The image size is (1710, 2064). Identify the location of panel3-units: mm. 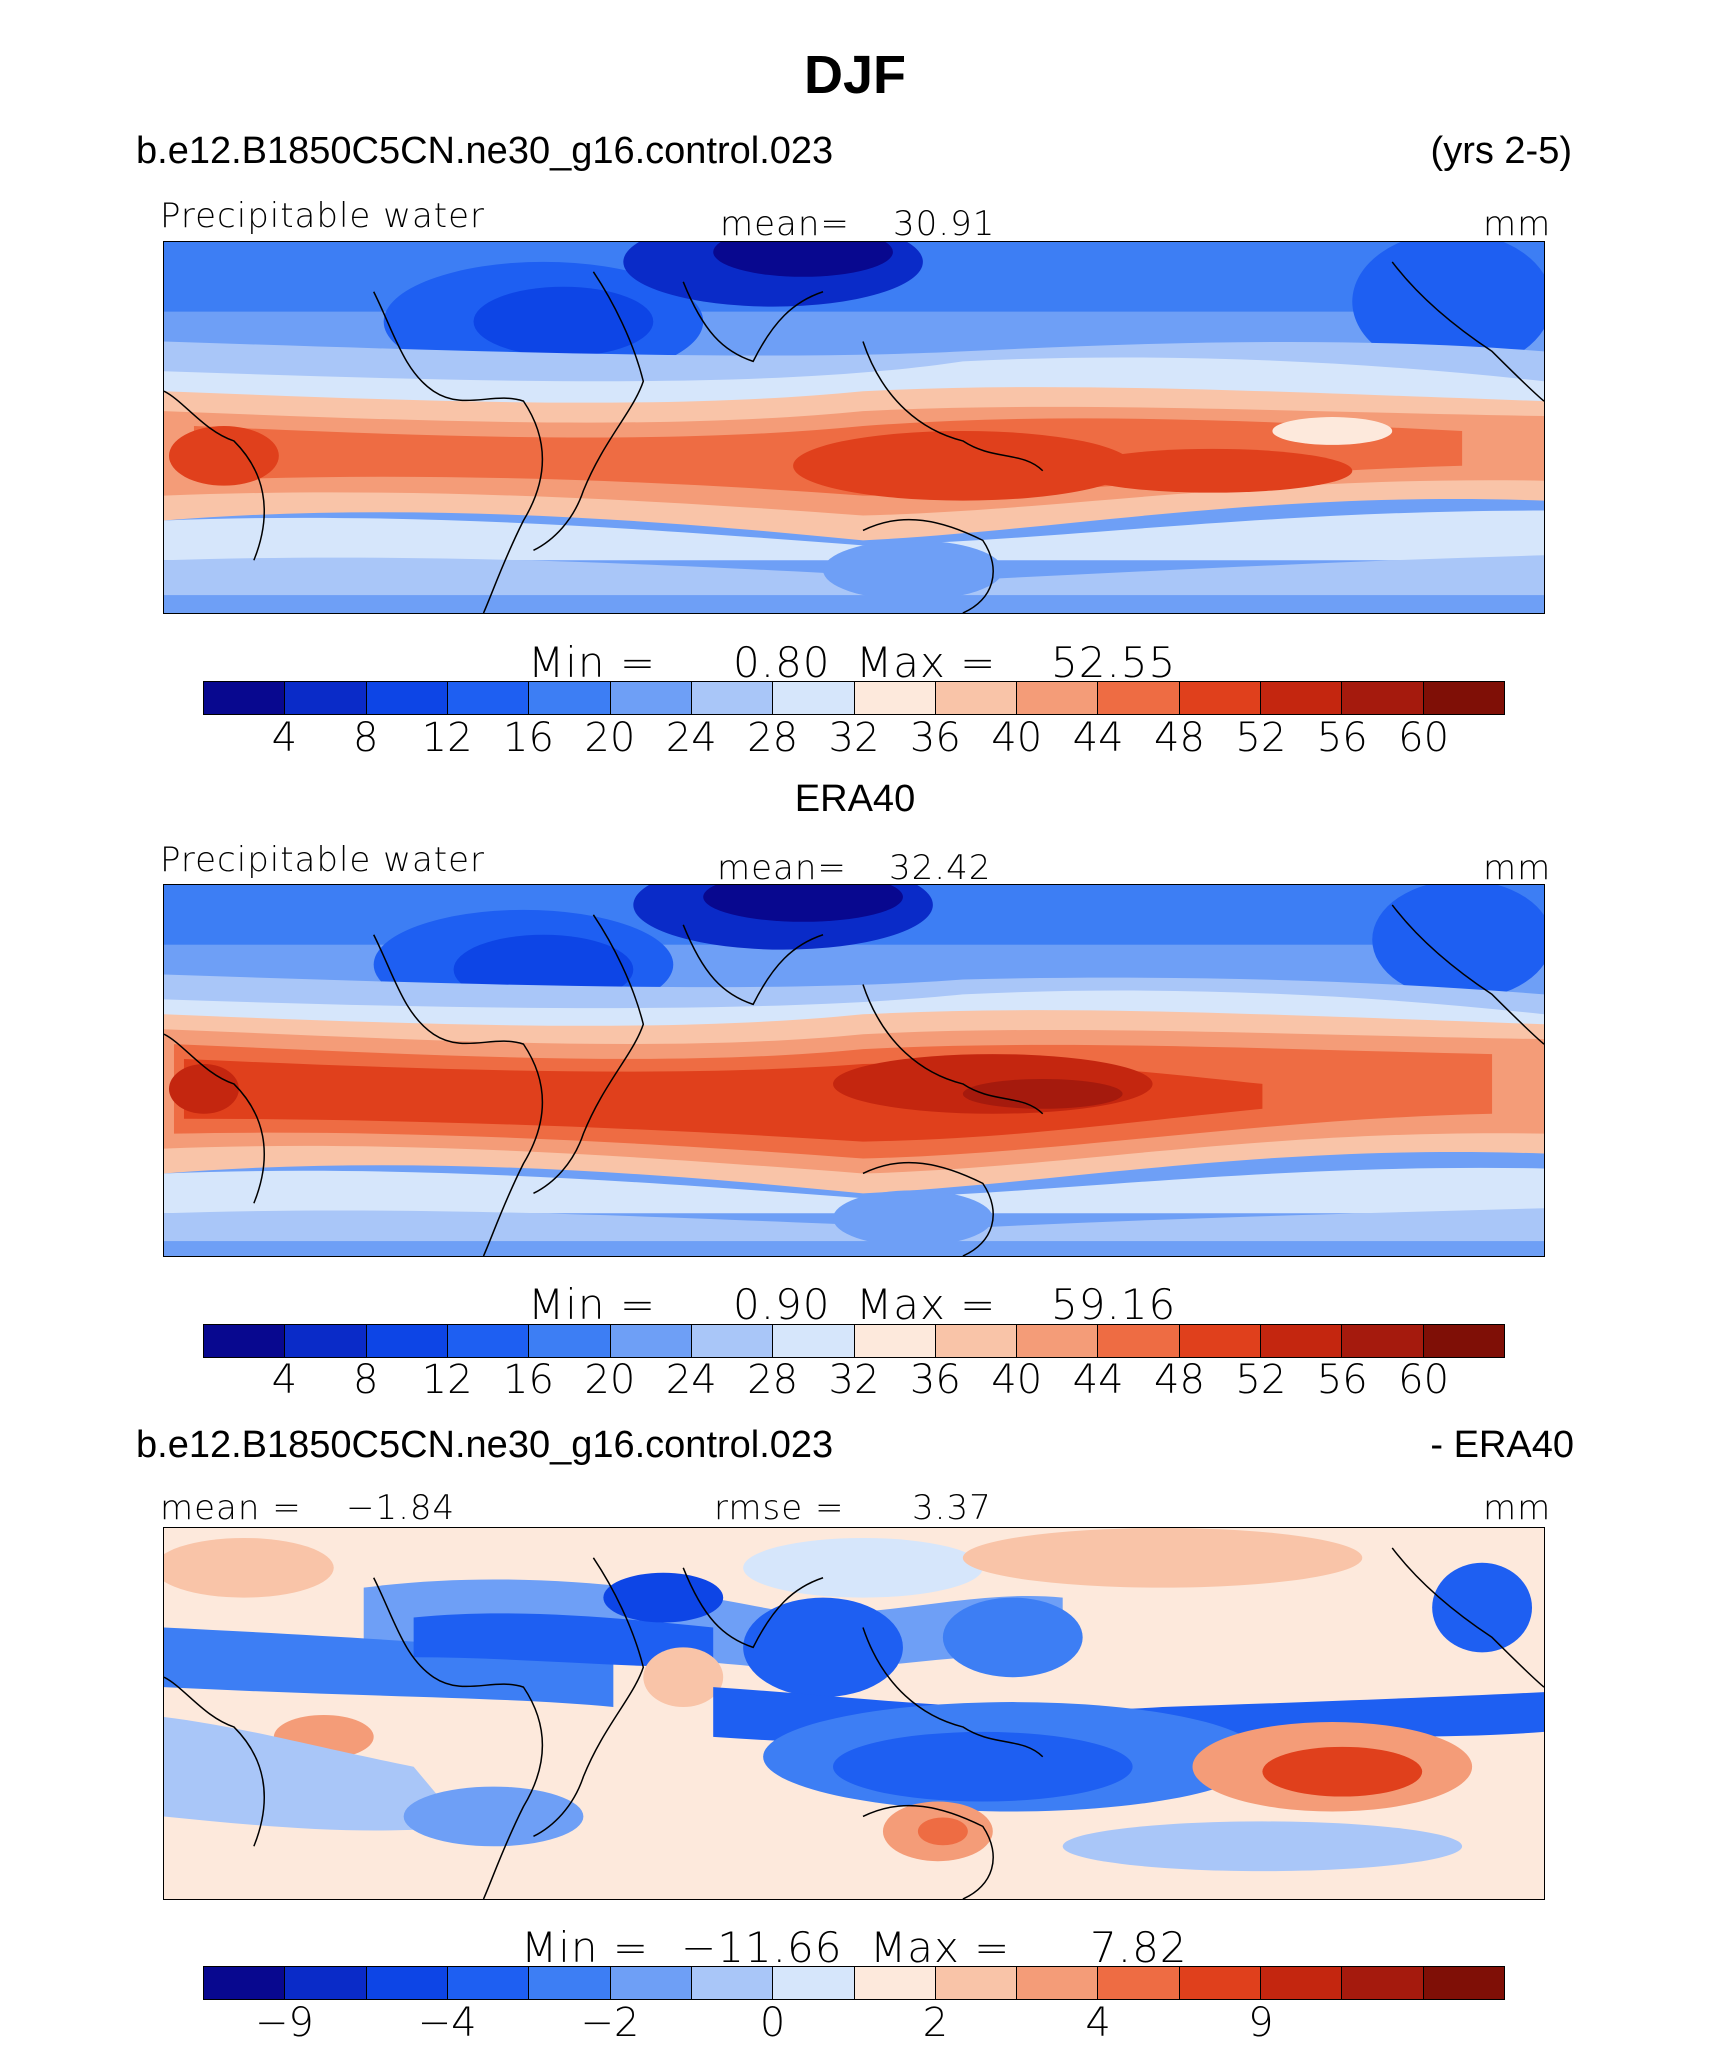
(1517, 1508).